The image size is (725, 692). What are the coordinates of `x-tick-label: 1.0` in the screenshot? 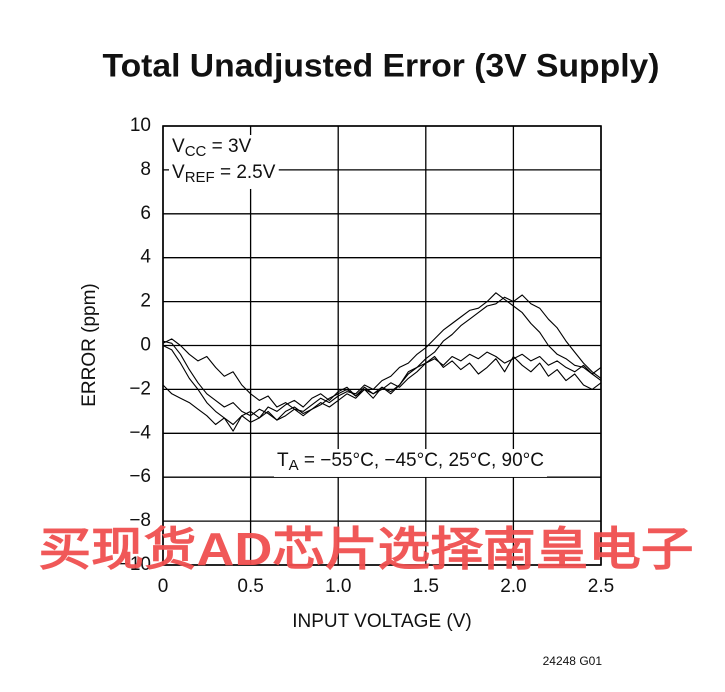 It's located at (338, 586).